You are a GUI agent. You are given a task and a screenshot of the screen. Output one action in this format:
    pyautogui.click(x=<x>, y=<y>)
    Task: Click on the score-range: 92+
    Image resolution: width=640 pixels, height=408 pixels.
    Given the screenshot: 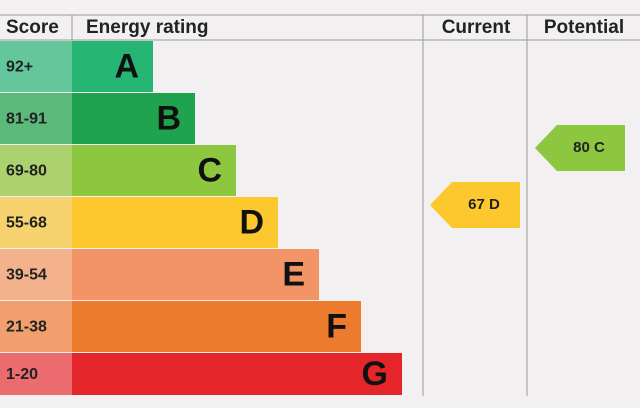 What is the action you would take?
    pyautogui.click(x=19, y=67)
    